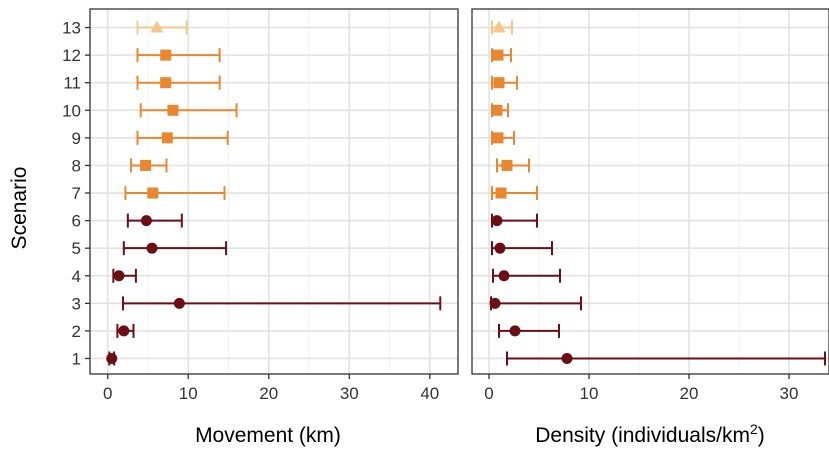 The height and width of the screenshot is (449, 829). I want to click on density-x-axis-title-end: ), so click(761, 435).